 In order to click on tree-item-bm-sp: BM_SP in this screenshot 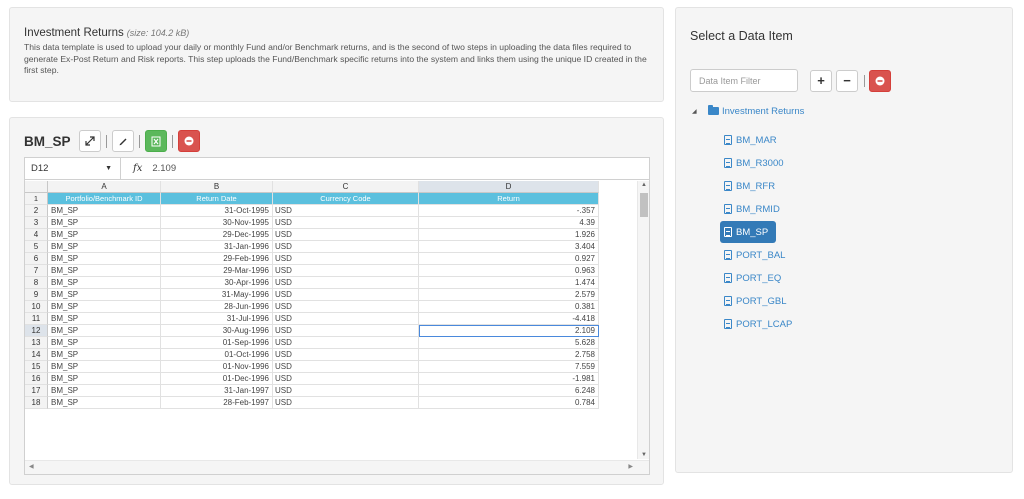, I will do `click(748, 232)`.